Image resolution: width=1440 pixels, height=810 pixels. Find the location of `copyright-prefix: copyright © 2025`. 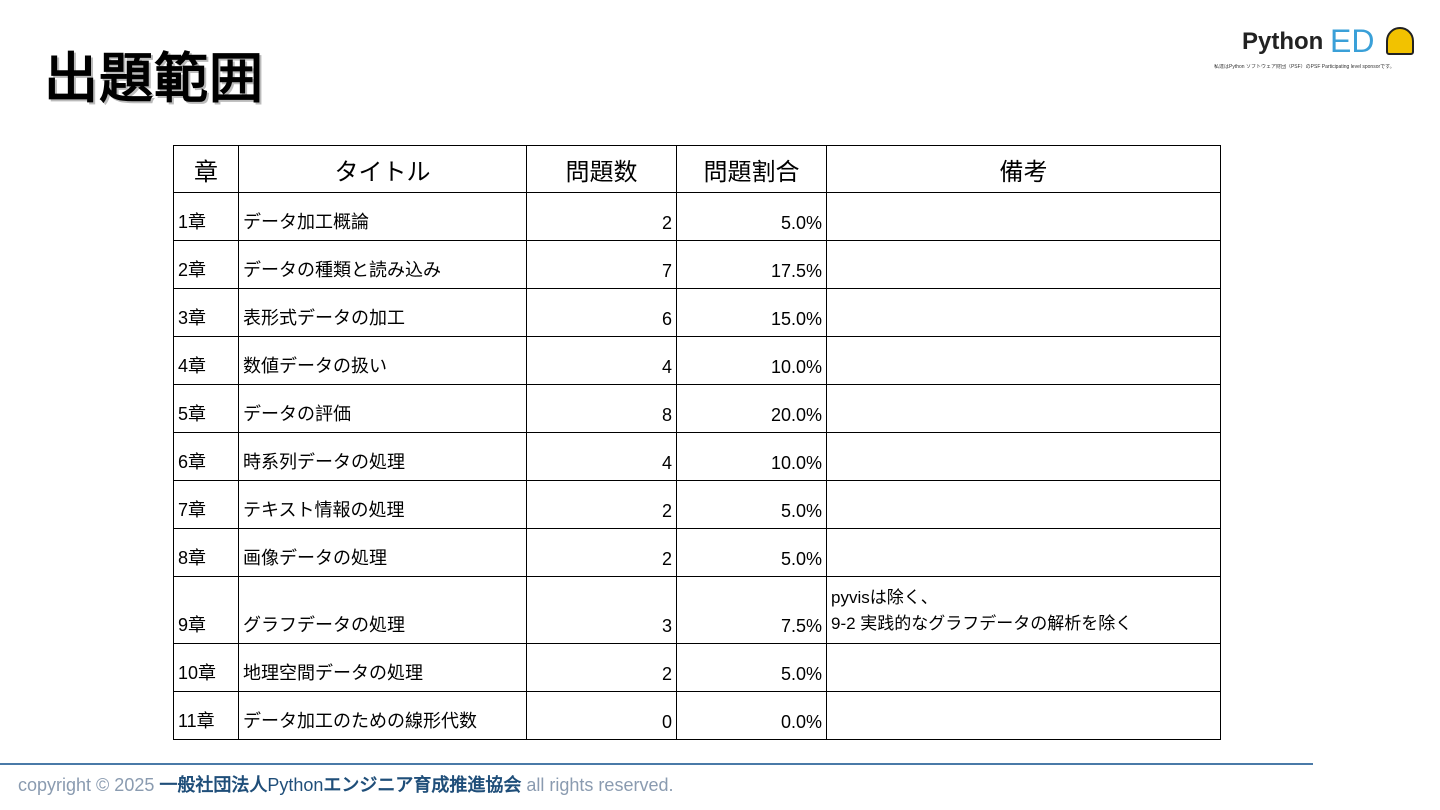

copyright-prefix: copyright © 2025 is located at coordinates (89, 785).